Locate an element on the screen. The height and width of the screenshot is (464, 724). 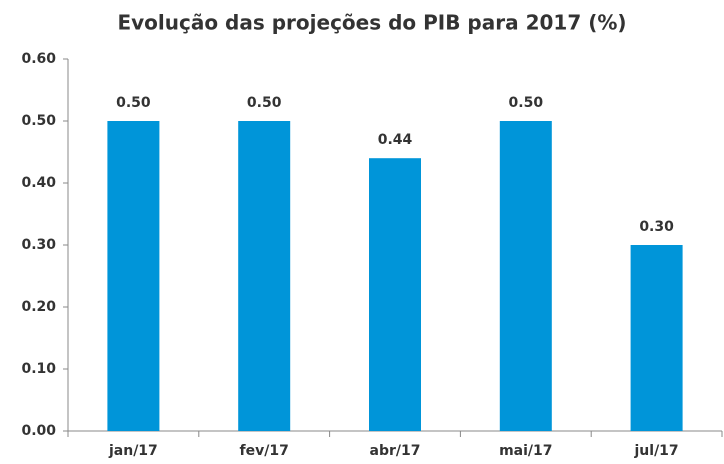
y-tick-label: 0.40 is located at coordinates (38, 183).